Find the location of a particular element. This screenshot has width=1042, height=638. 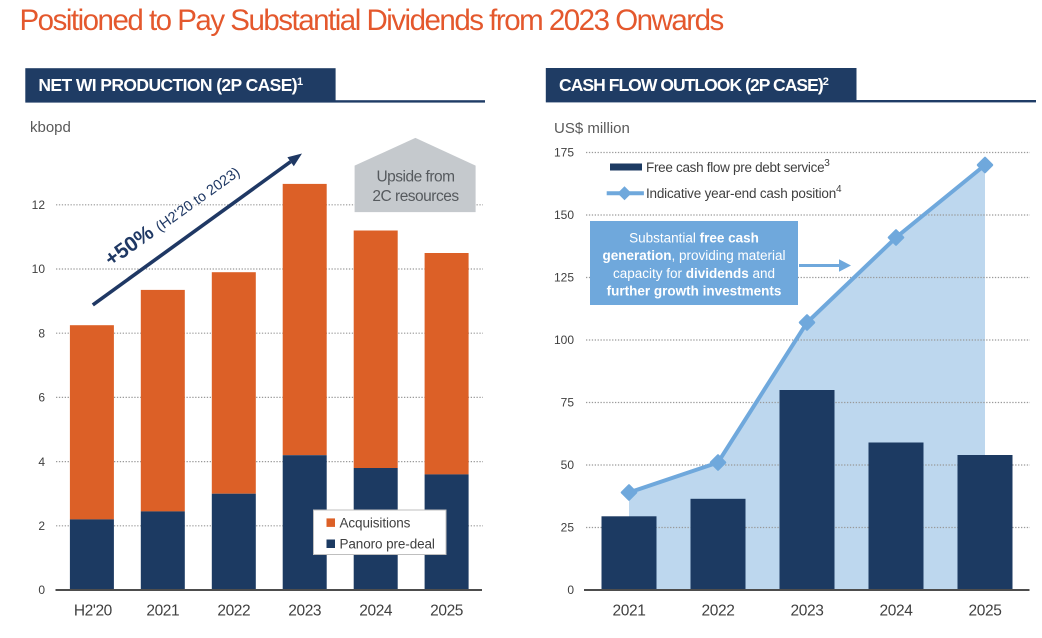

svg-text: Upside from is located at coordinates (415, 176).